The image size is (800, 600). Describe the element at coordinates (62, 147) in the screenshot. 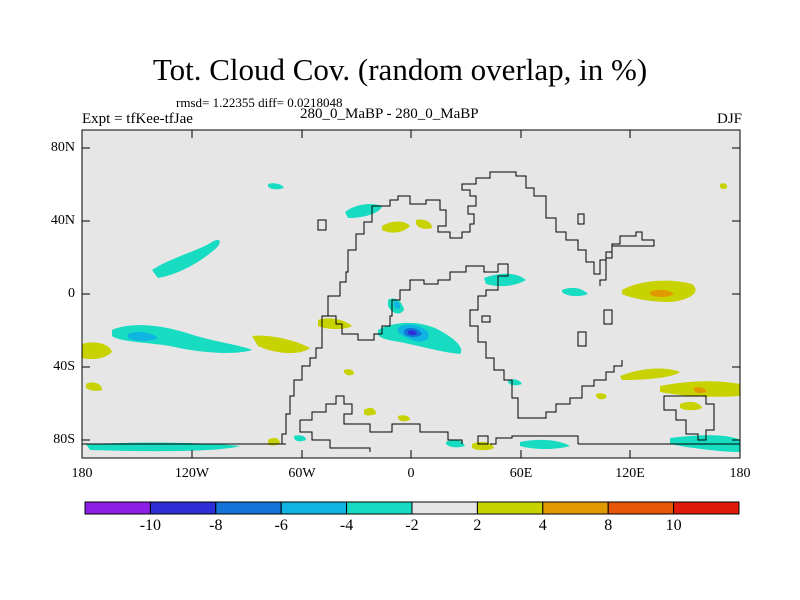

I see `lat-label-80n: 80N` at that location.